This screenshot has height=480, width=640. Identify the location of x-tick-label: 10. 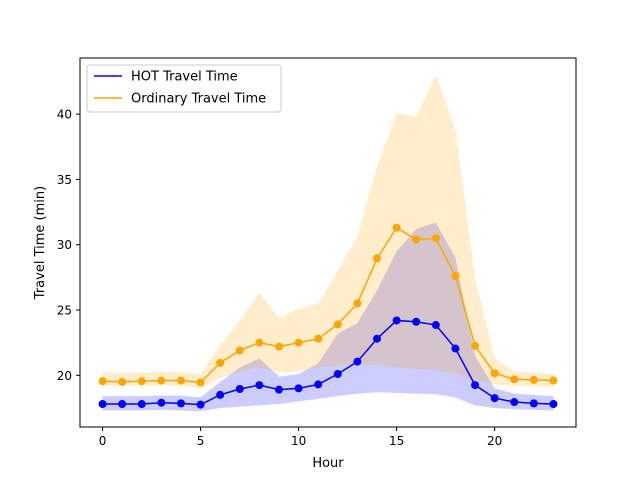
(298, 441).